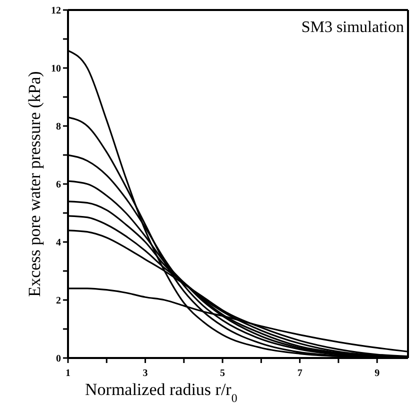 The height and width of the screenshot is (407, 412). What do you see at coordinates (58, 359) in the screenshot?
I see `y-tick-label: 0` at bounding box center [58, 359].